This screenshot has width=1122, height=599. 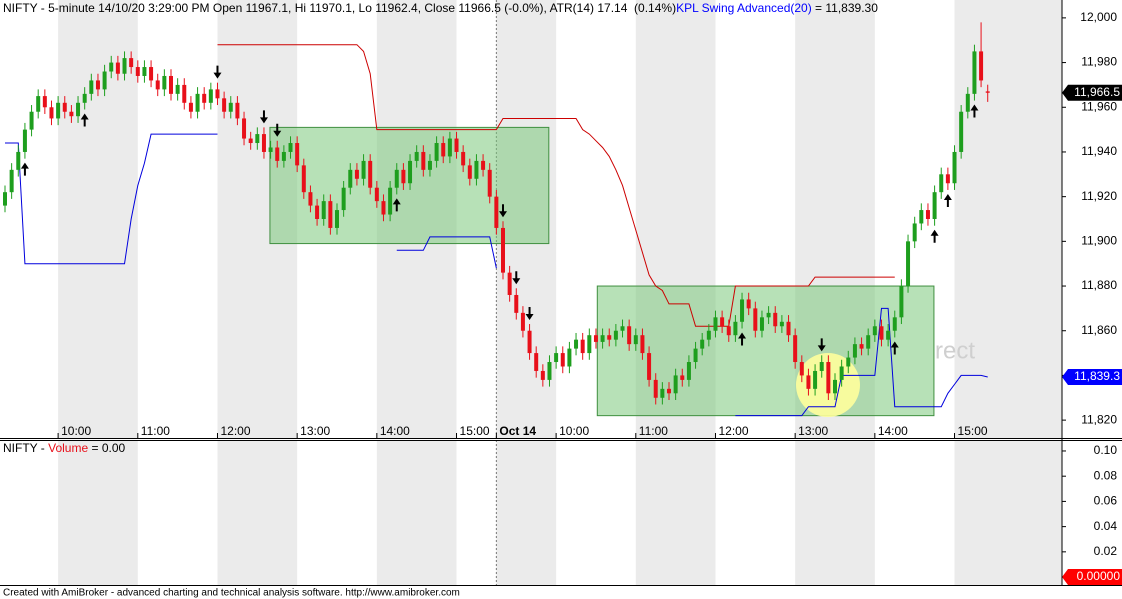 I want to click on pane-title: NIFTY - Volume = 0.00, so click(x=64, y=448).